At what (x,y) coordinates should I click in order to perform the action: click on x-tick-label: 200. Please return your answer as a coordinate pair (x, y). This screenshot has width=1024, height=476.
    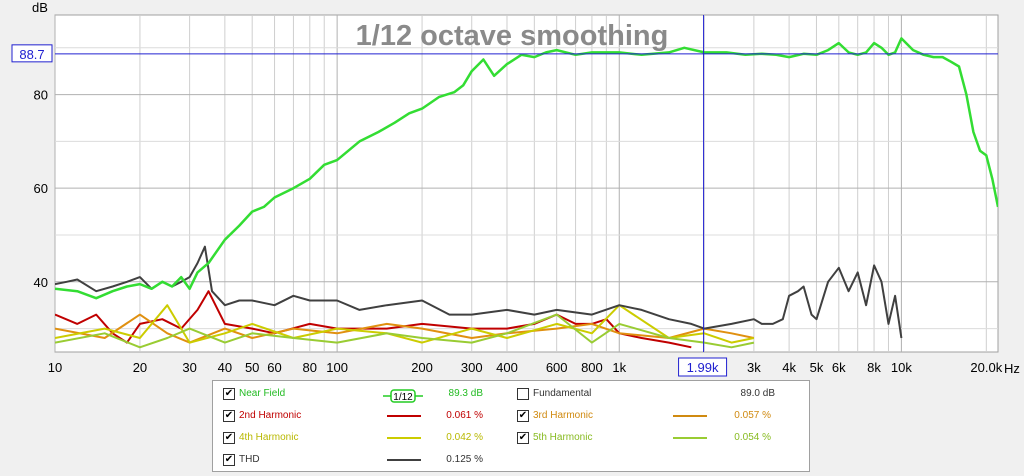
    Looking at the image, I should click on (422, 367).